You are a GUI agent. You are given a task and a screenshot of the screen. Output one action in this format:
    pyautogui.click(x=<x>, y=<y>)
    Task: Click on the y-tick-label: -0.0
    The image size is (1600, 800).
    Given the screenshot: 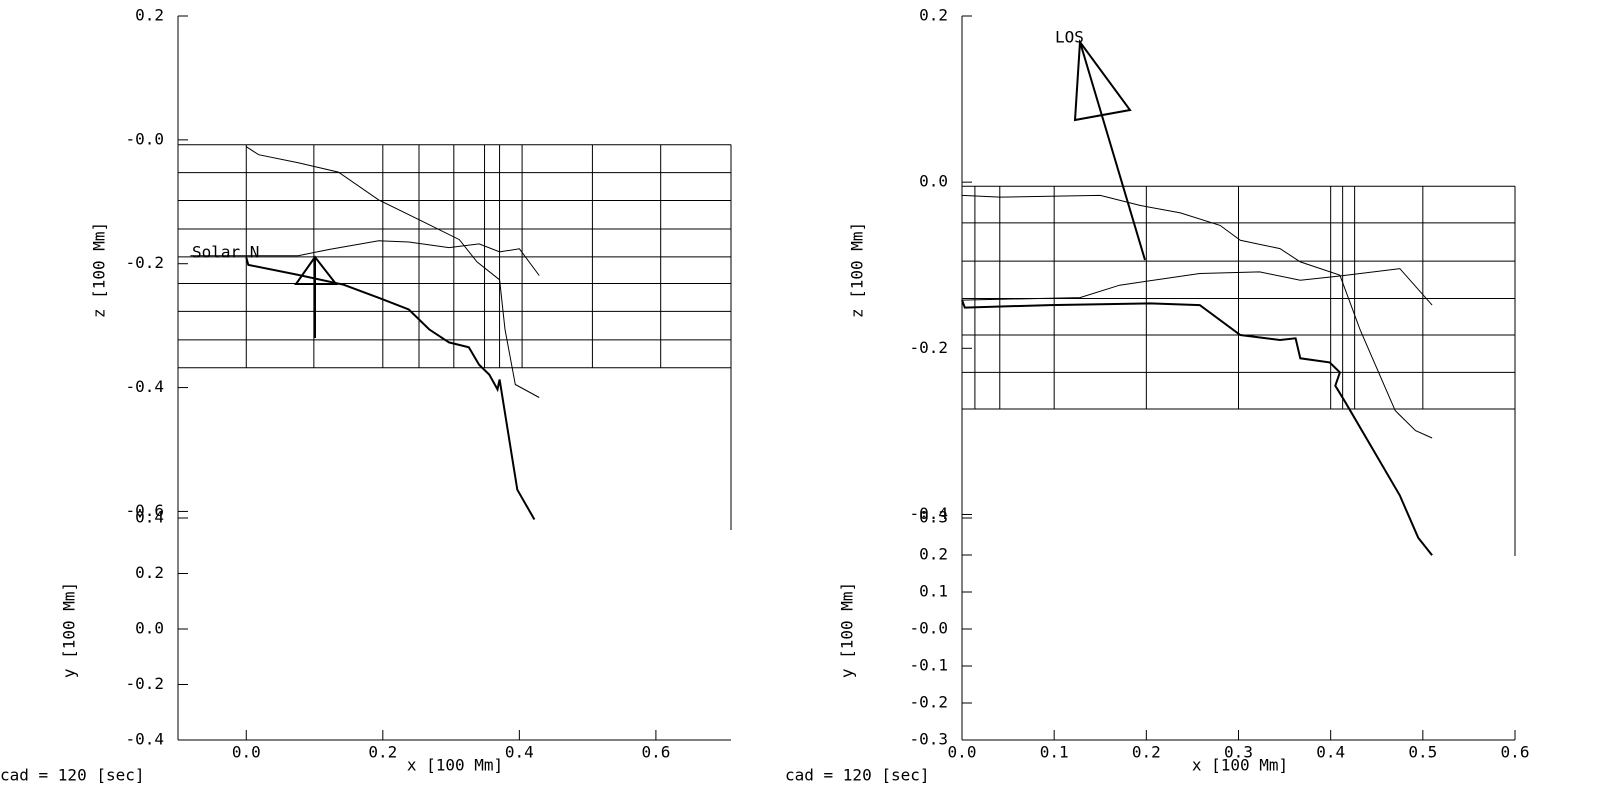 What is the action you would take?
    pyautogui.click(x=928, y=628)
    